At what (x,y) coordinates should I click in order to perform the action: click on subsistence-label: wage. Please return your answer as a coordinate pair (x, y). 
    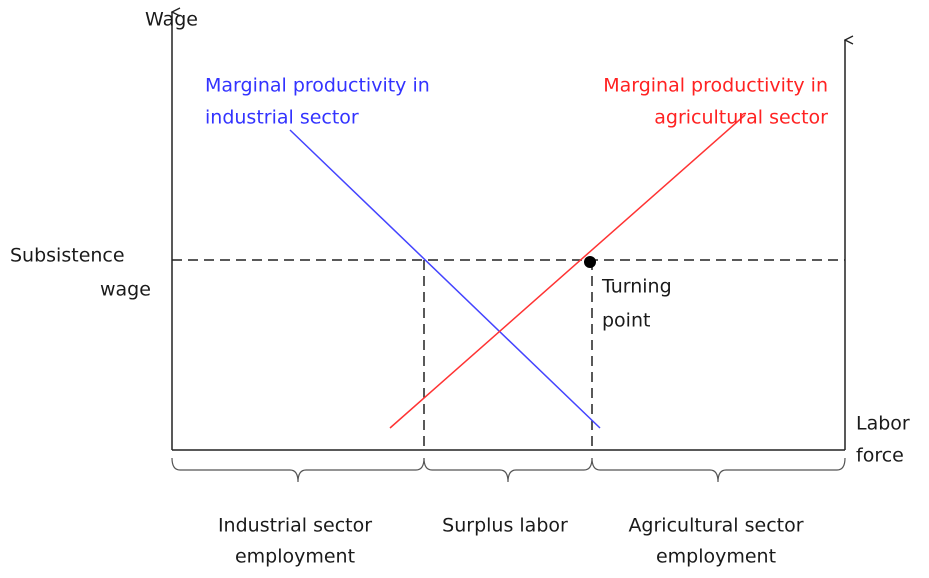
    Looking at the image, I should click on (125, 290).